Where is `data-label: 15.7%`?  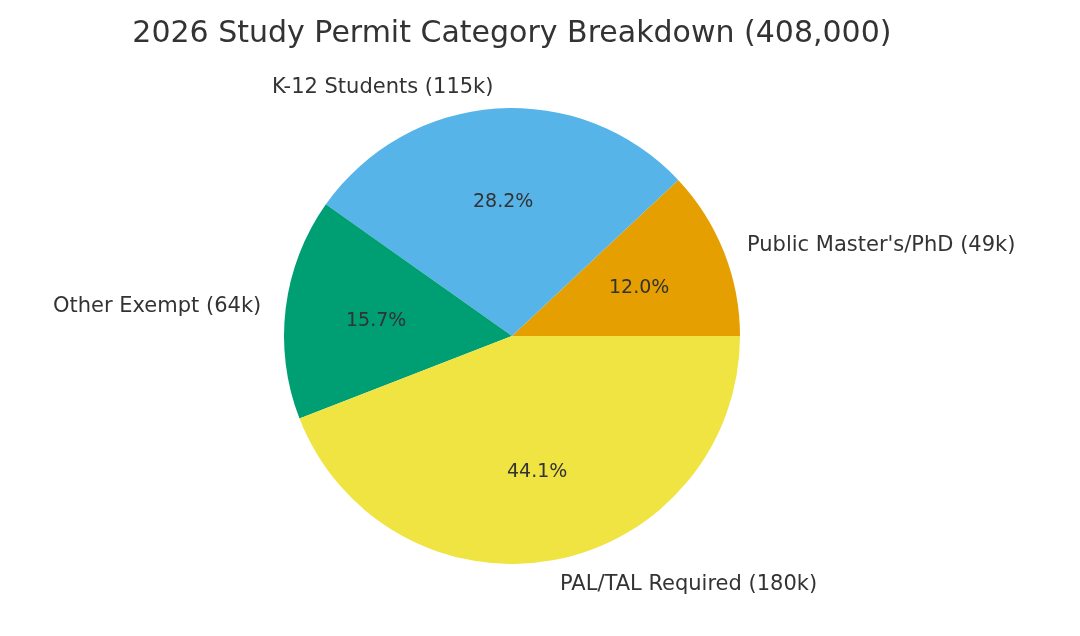
data-label: 15.7% is located at coordinates (376, 319).